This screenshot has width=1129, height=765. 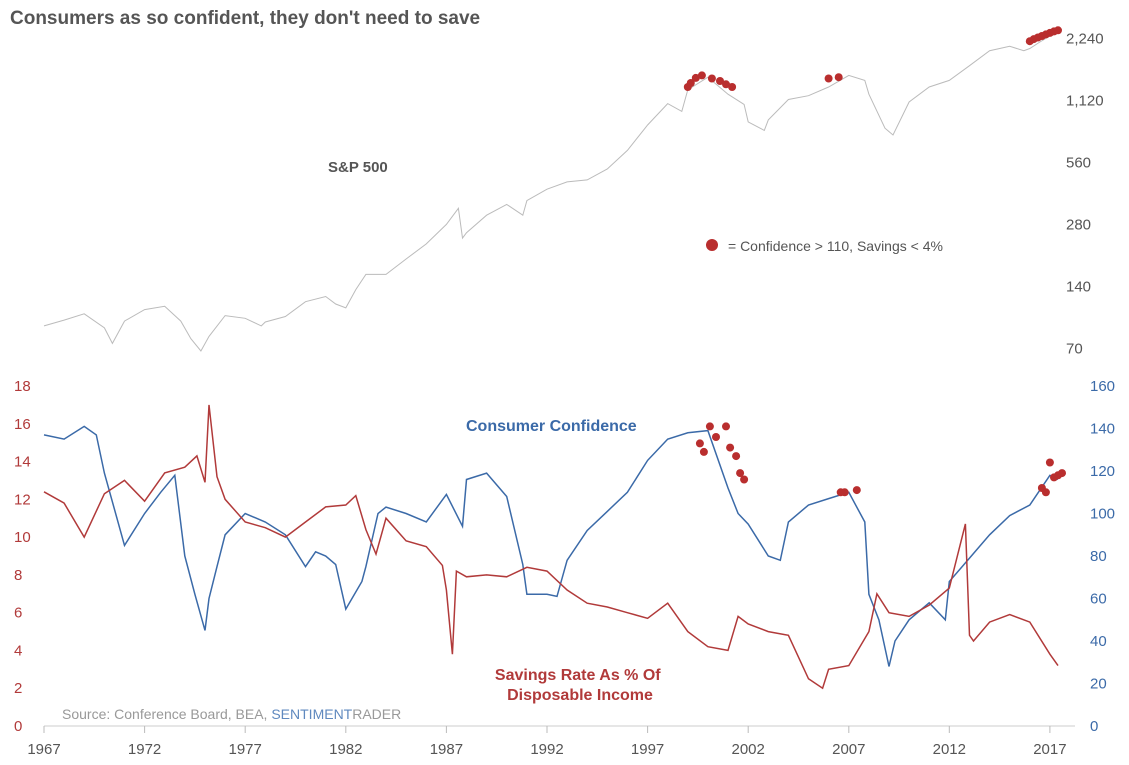 I want to click on confidence-tick-label: 20, so click(x=1098, y=684).